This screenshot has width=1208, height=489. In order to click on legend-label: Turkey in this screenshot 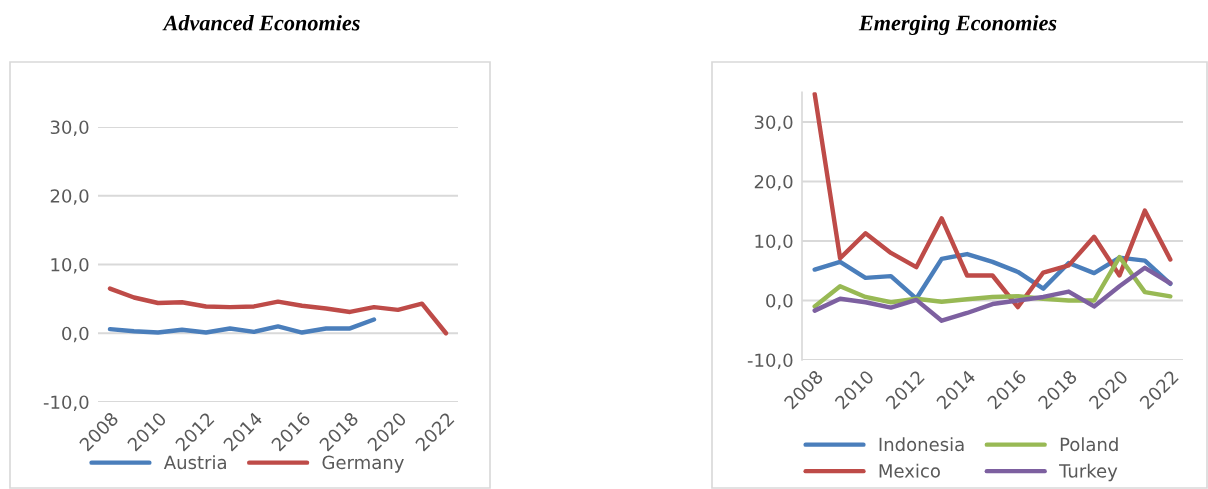, I will do `click(1088, 472)`.